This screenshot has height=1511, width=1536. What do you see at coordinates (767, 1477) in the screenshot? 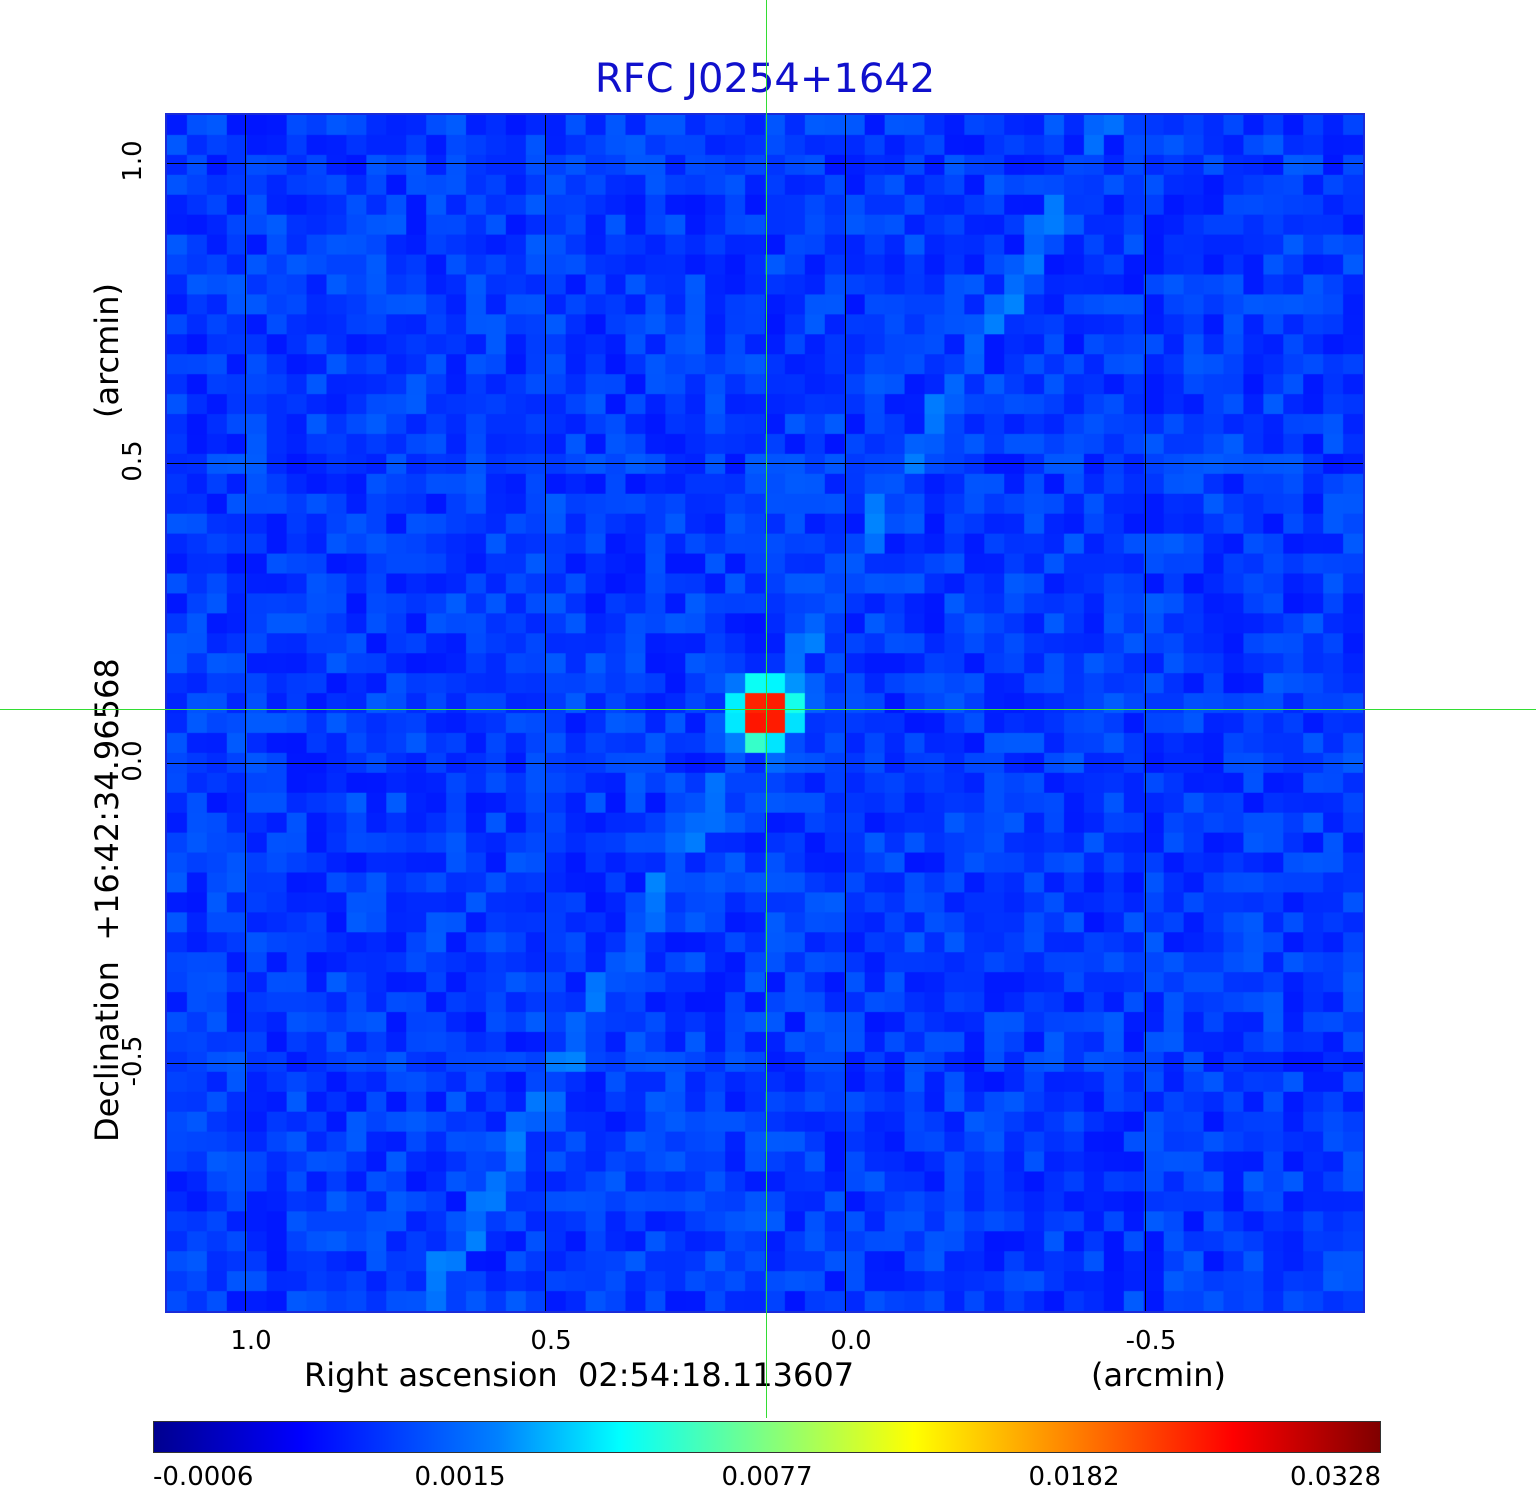
I see `colorbar-tick-label: 0.0077` at bounding box center [767, 1477].